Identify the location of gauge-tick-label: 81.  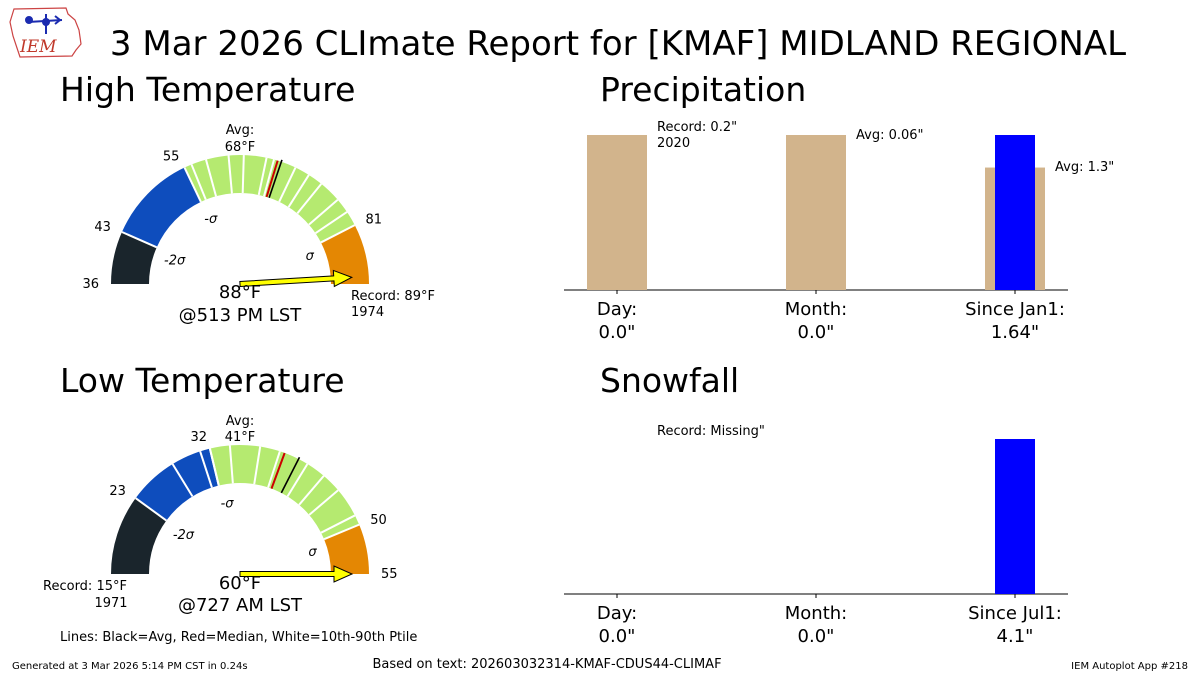
(373, 220).